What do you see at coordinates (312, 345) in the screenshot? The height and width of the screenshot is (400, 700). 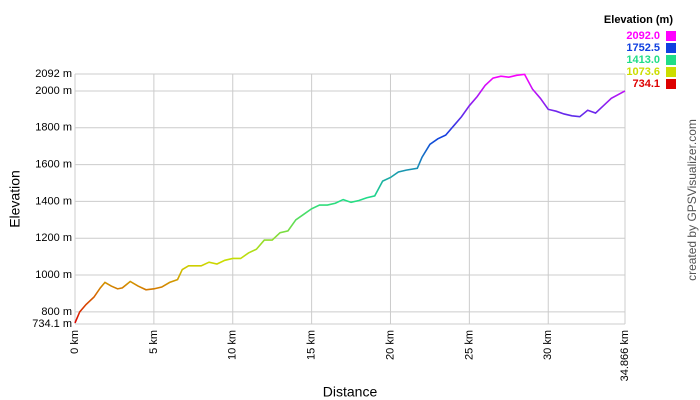 I see `x-tick-label: 15 km` at bounding box center [312, 345].